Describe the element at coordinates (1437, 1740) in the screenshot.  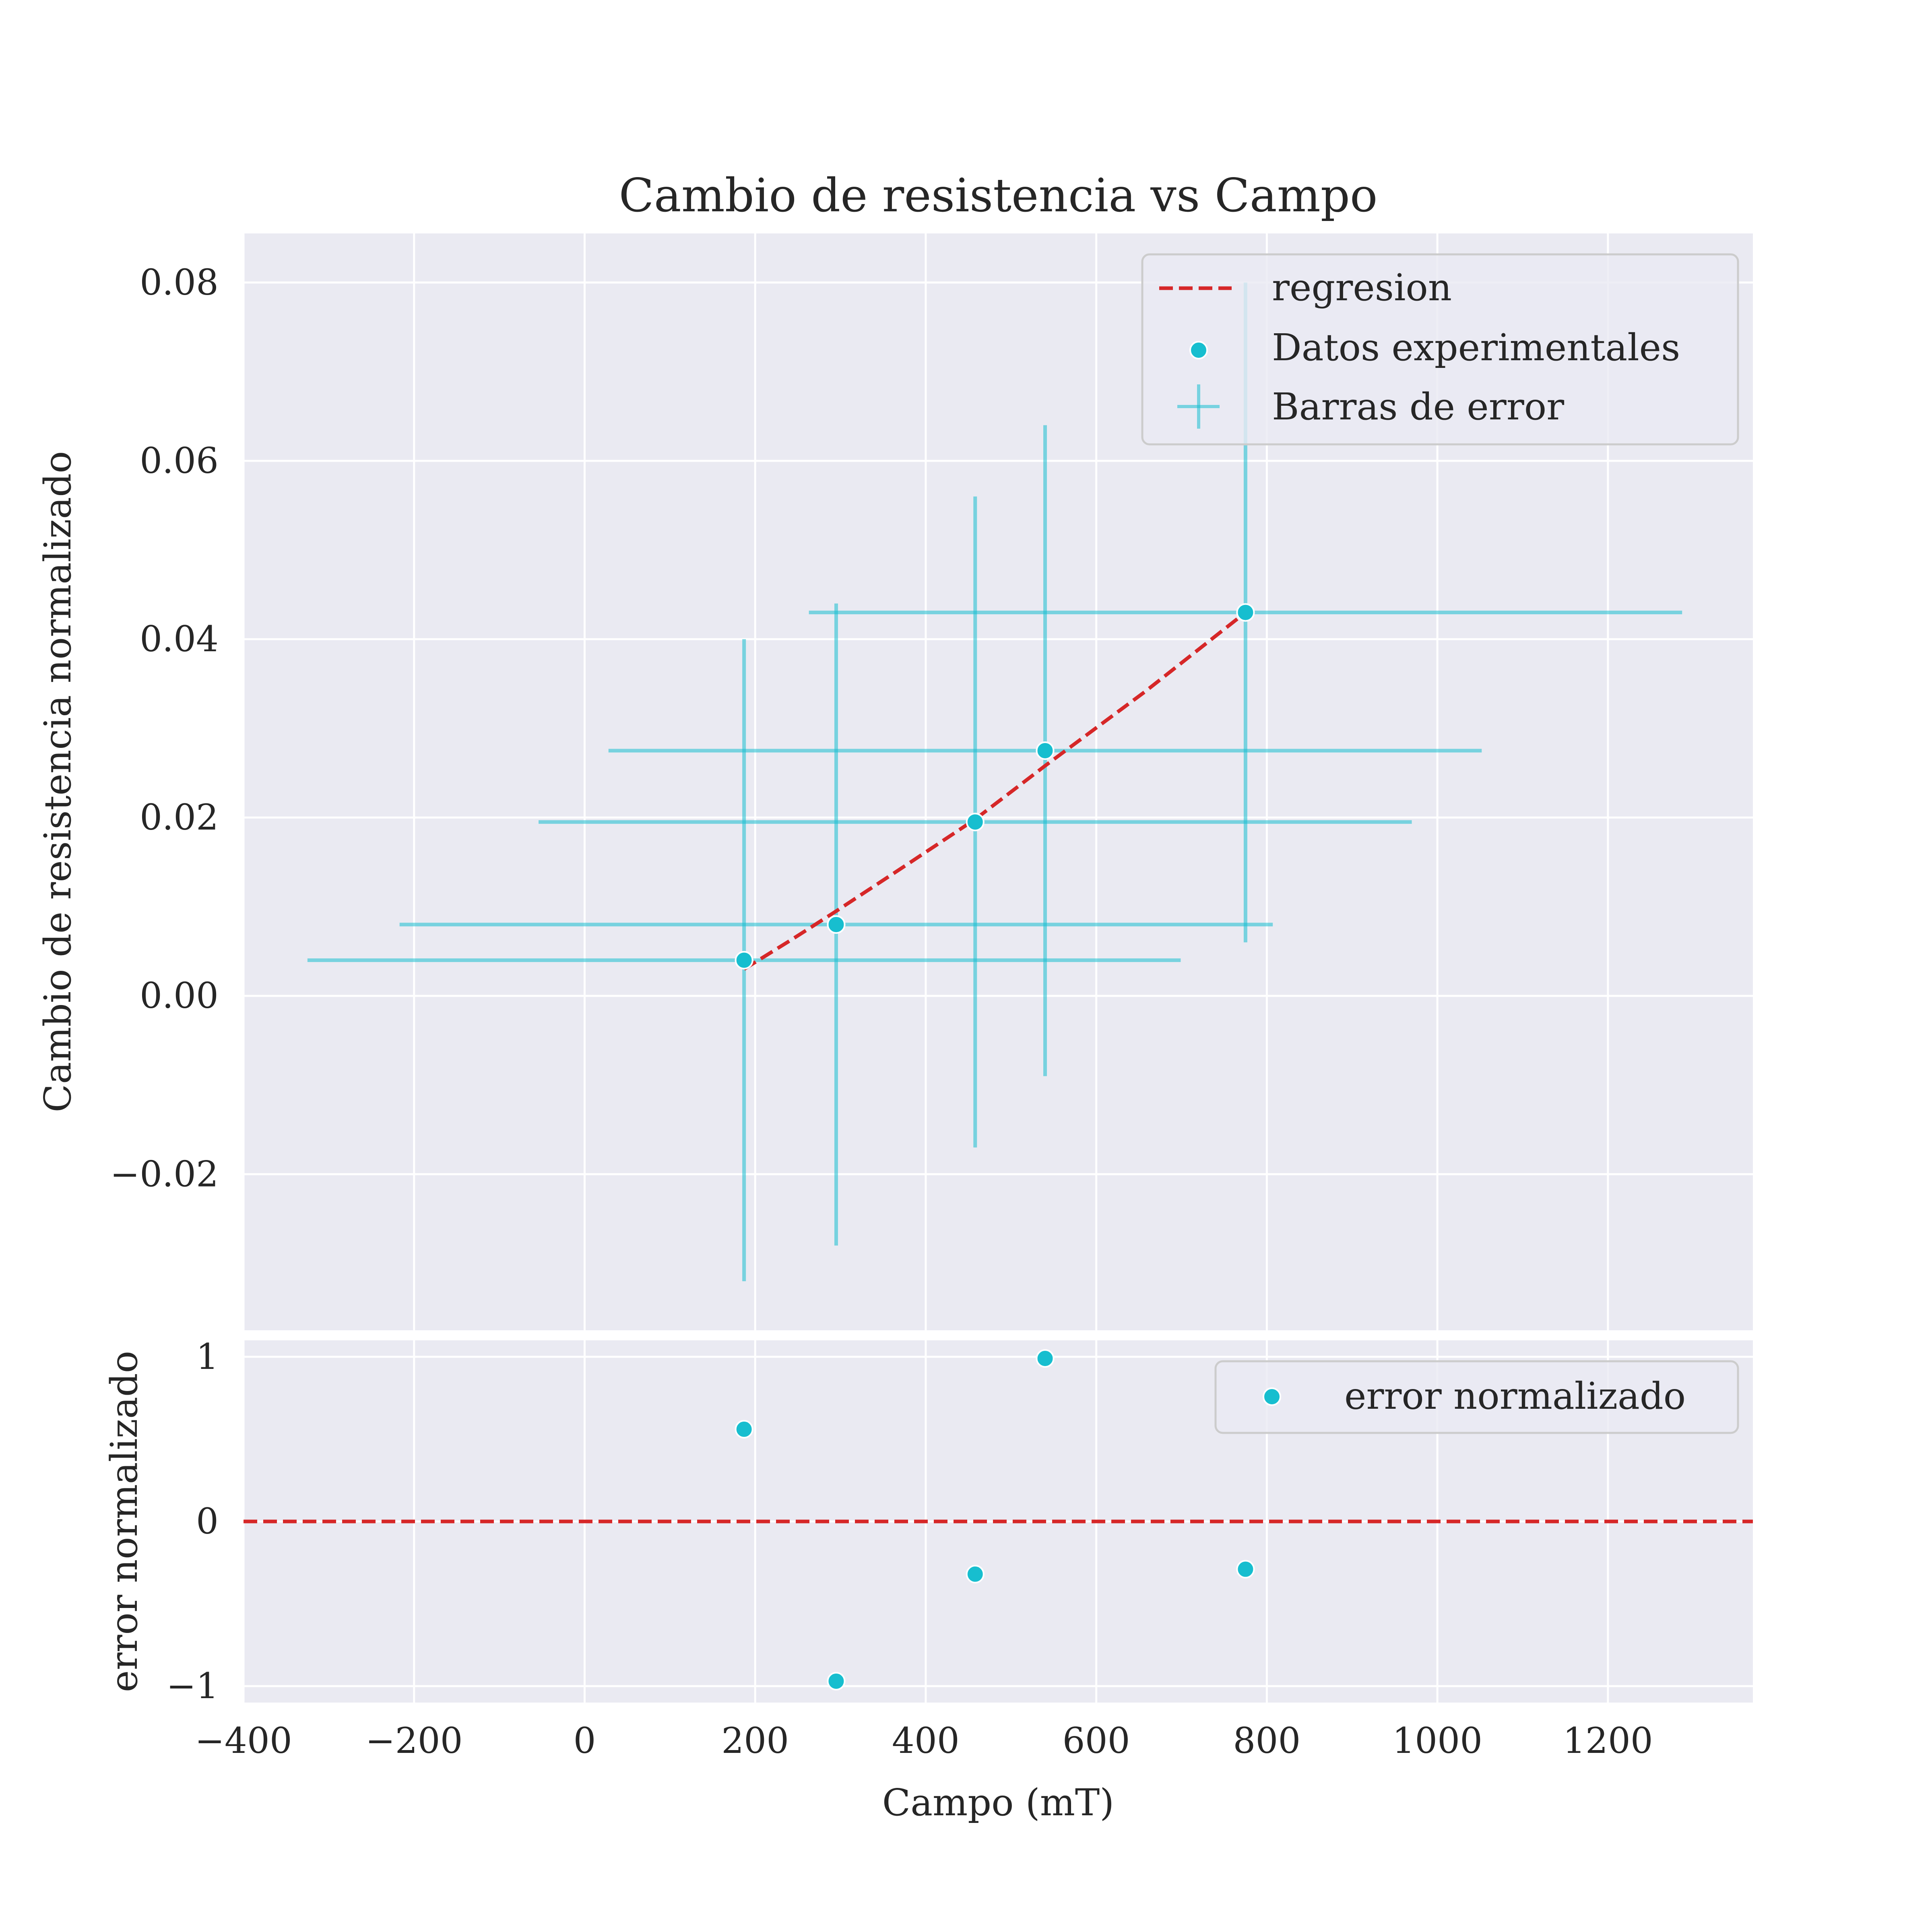
I see `x-tick-label: 1000` at that location.